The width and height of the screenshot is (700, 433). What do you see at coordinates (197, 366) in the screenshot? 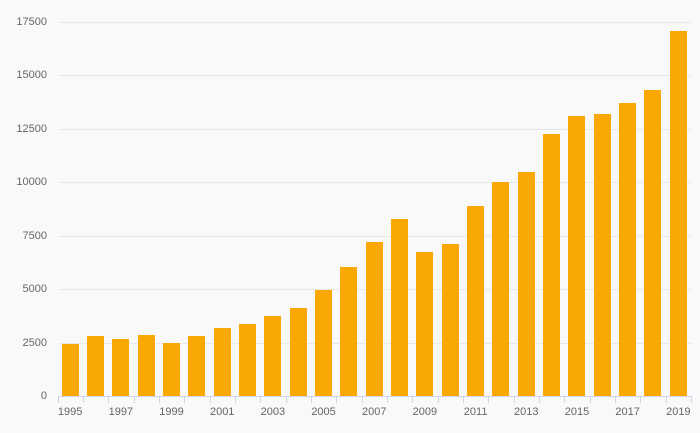
I see `bar-2000` at bounding box center [197, 366].